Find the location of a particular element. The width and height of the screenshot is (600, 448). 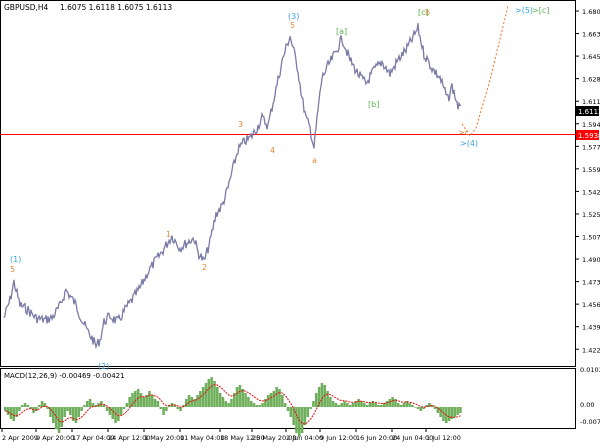

macd-signal-line is located at coordinates (233, 404).